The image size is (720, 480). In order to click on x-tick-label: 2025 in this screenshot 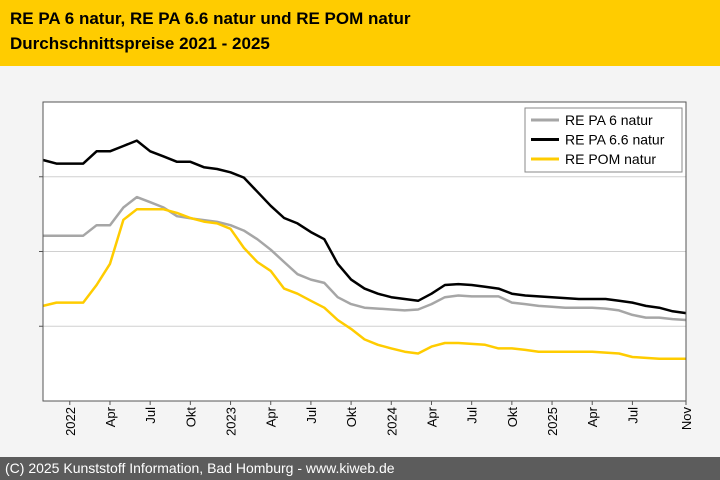, I will do `click(552, 421)`.